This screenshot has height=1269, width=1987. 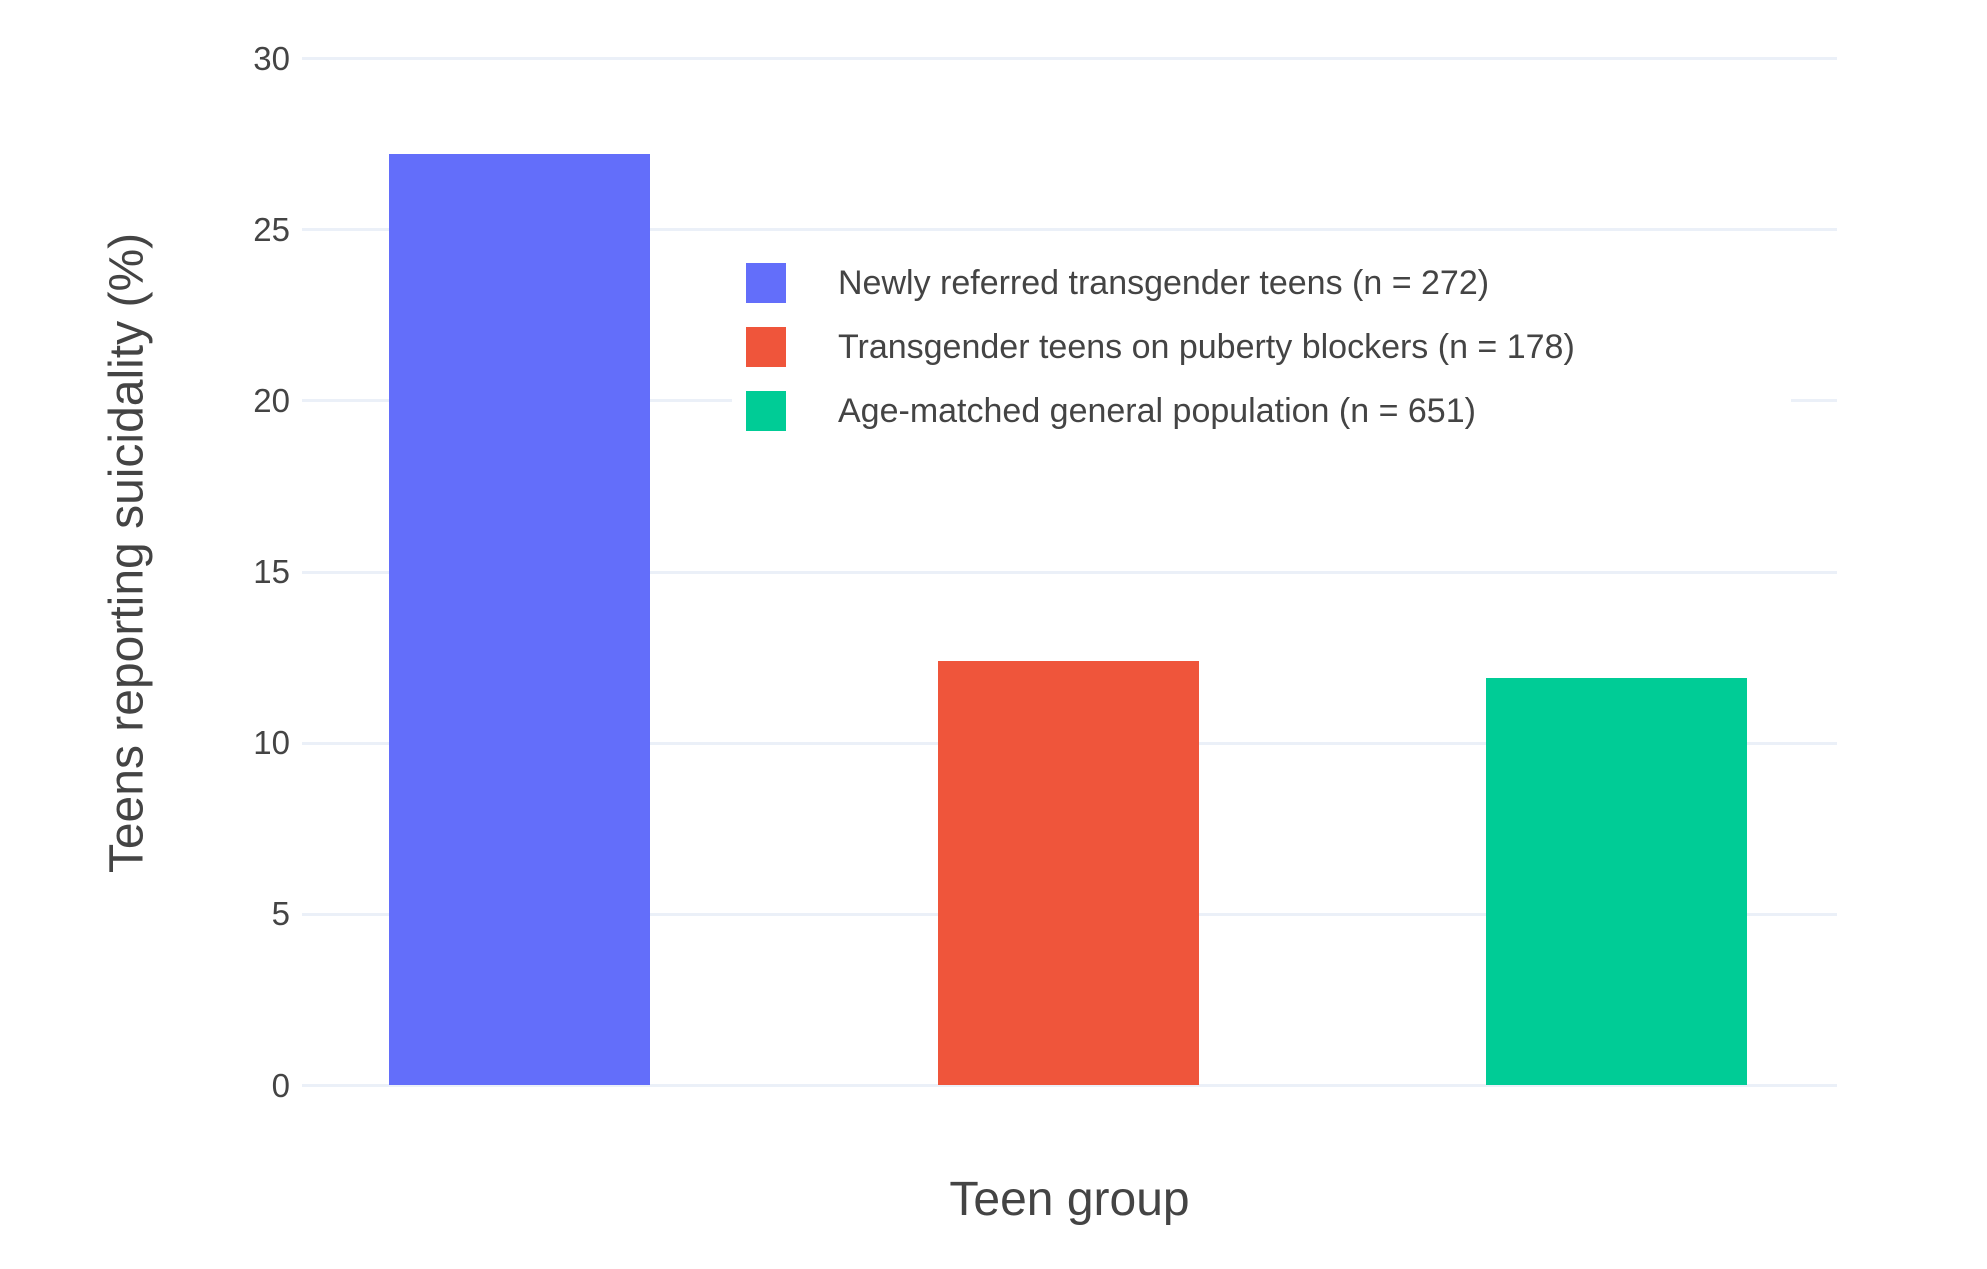 I want to click on y-tick-label-30: 30, so click(x=271, y=58).